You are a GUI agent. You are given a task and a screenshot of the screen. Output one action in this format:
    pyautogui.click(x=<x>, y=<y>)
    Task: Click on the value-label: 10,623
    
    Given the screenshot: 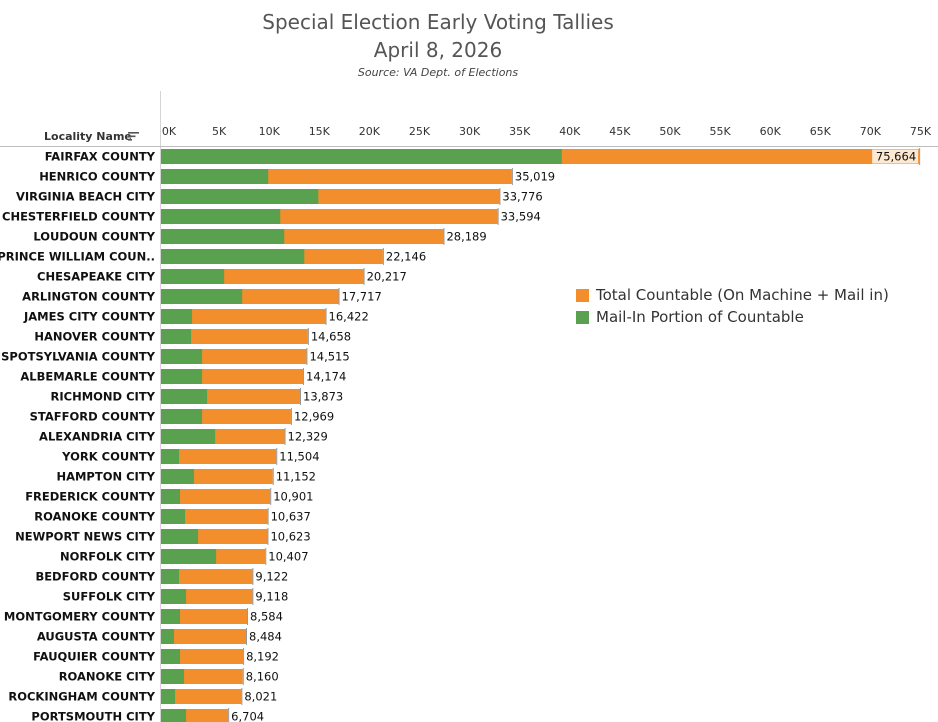 What is the action you would take?
    pyautogui.click(x=290, y=537)
    